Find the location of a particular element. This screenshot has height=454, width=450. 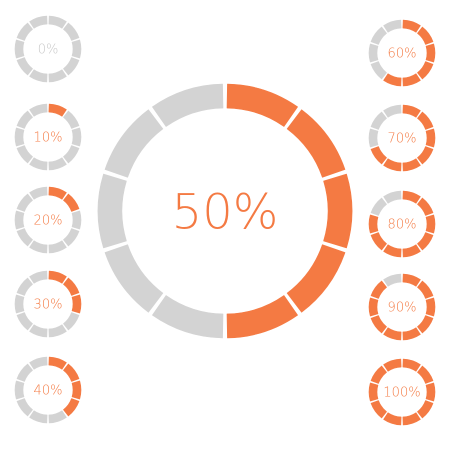

gauge-90-percent: 90% is located at coordinates (402, 307).